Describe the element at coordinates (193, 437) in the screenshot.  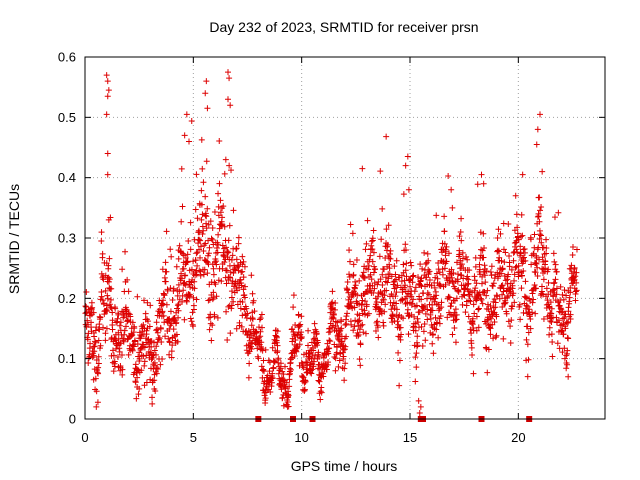
I see `x-tick-label: 5` at that location.